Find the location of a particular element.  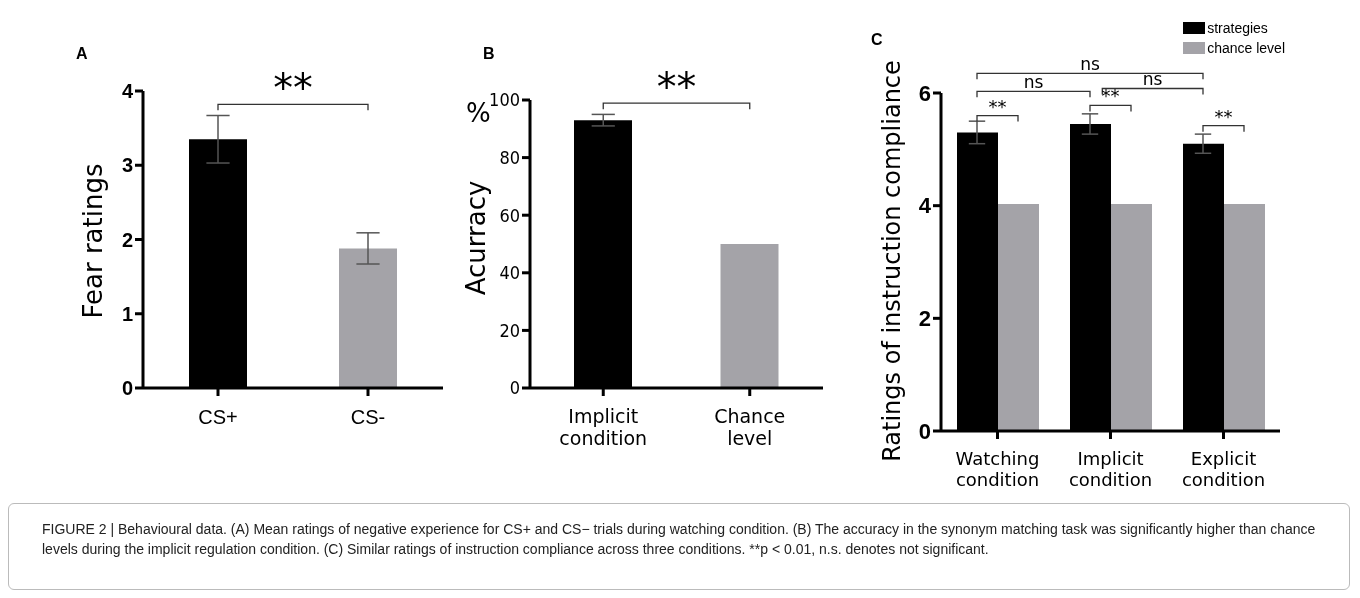

x-tick-label: Watching condition is located at coordinates (997, 469).